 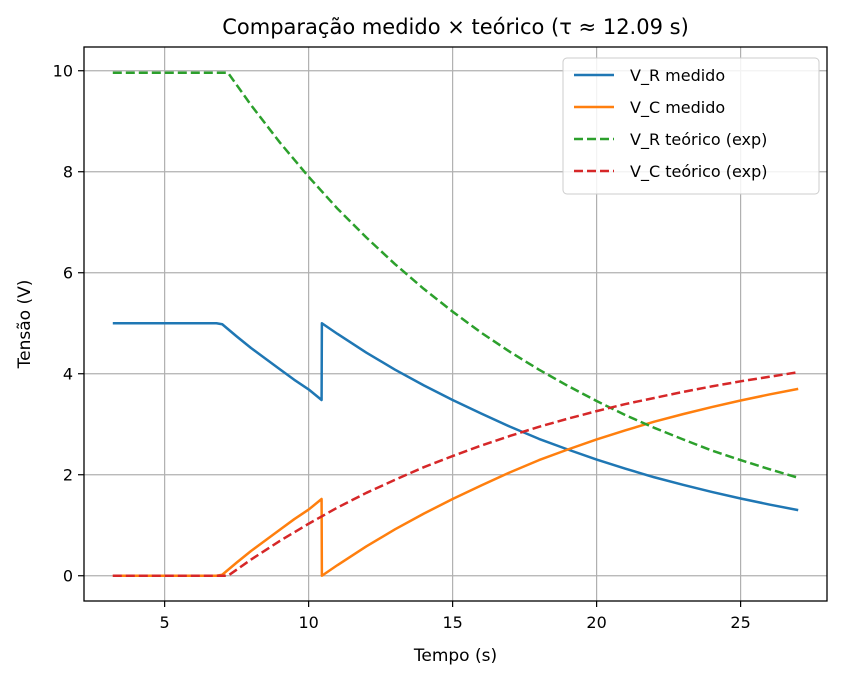 I want to click on x-tick-label: 5, so click(x=165, y=622).